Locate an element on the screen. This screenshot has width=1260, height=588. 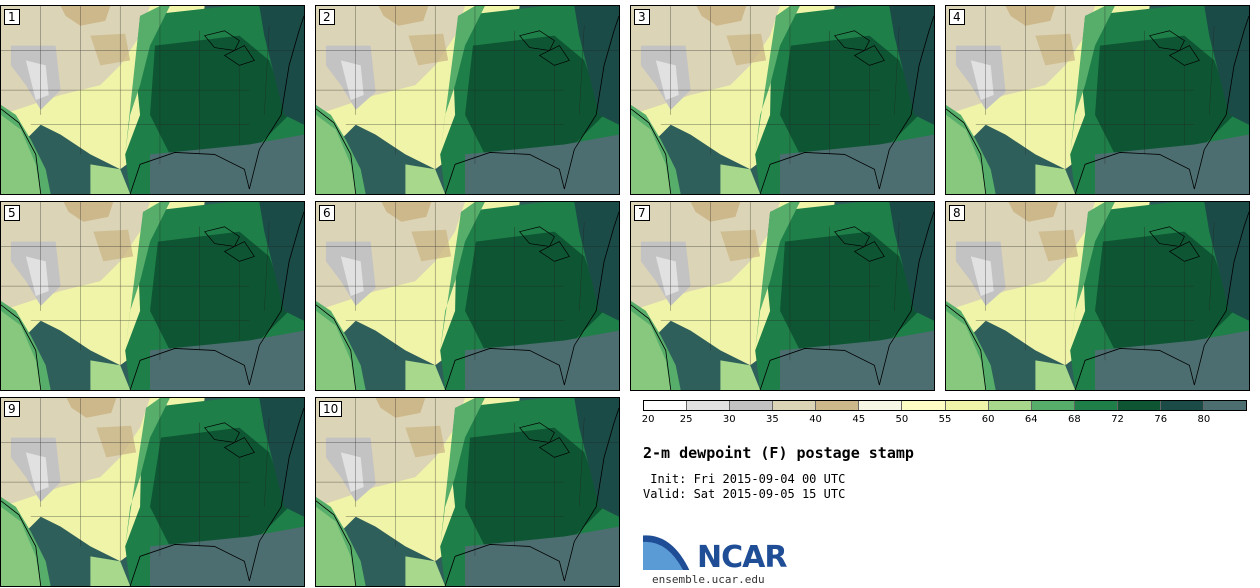
ensemble-member-map: 2 is located at coordinates (467, 100).